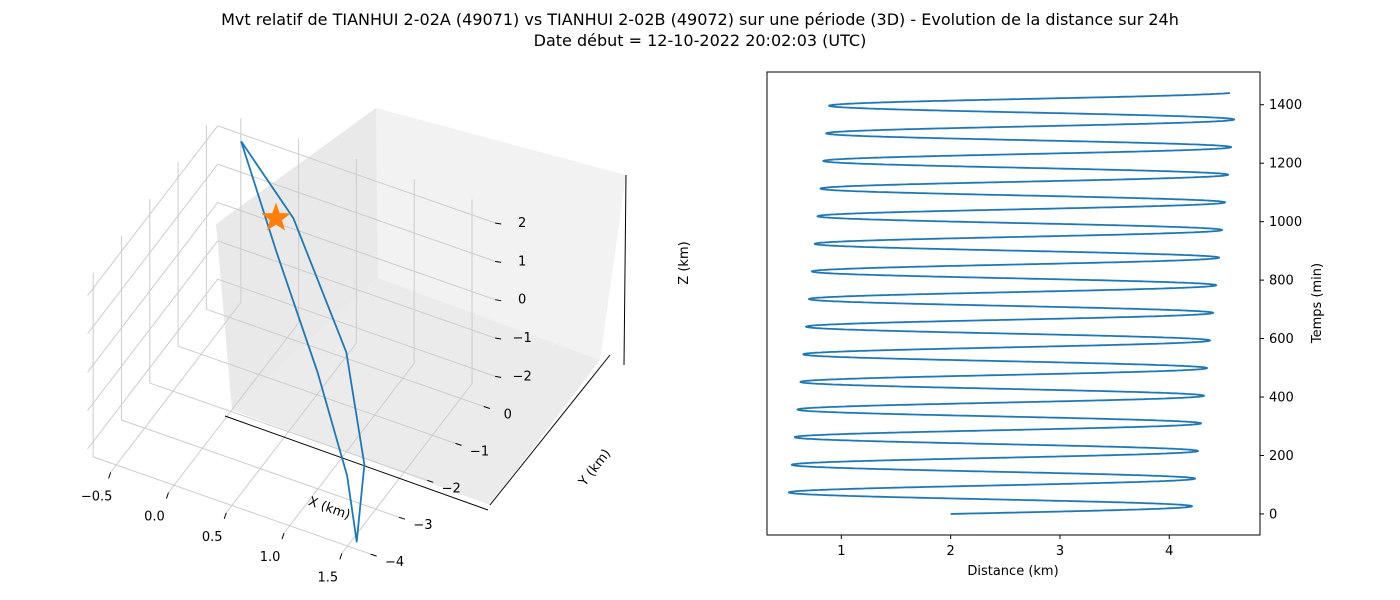 The width and height of the screenshot is (1400, 600). What do you see at coordinates (276, 216) in the screenshot?
I see `star-marker` at bounding box center [276, 216].